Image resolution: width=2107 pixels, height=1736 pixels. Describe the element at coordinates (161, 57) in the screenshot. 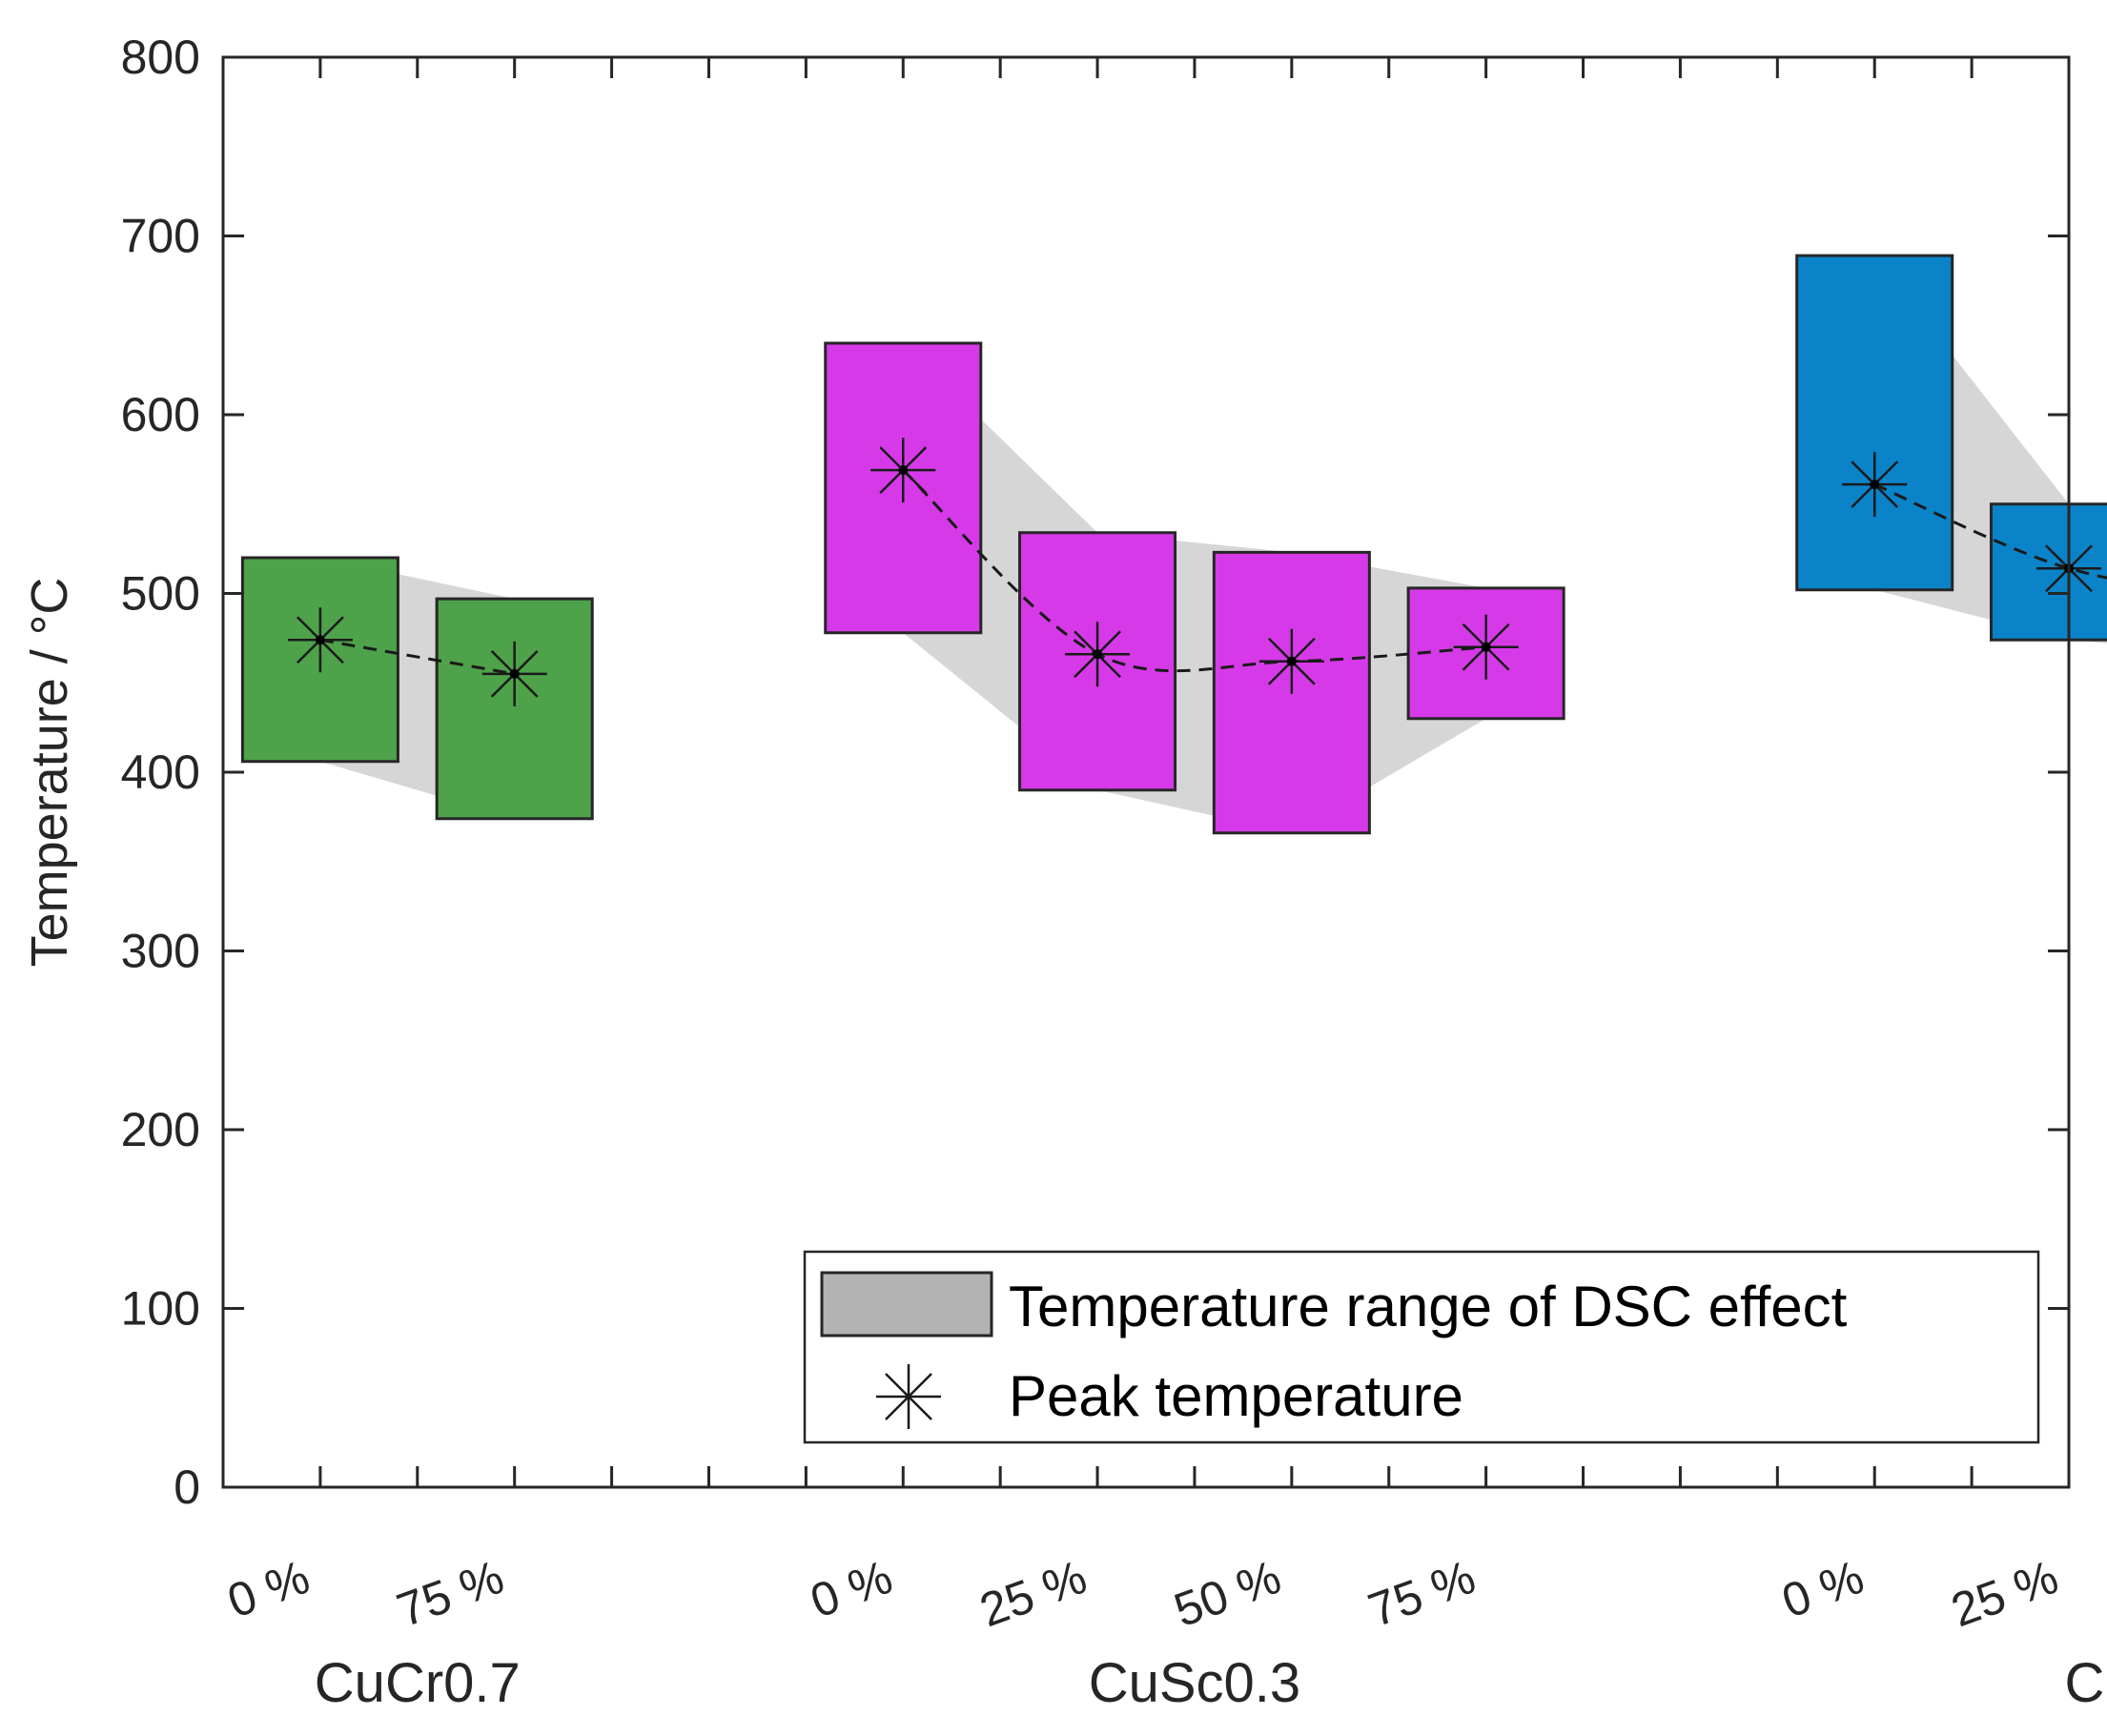

I see `y-tick-label: 800` at that location.